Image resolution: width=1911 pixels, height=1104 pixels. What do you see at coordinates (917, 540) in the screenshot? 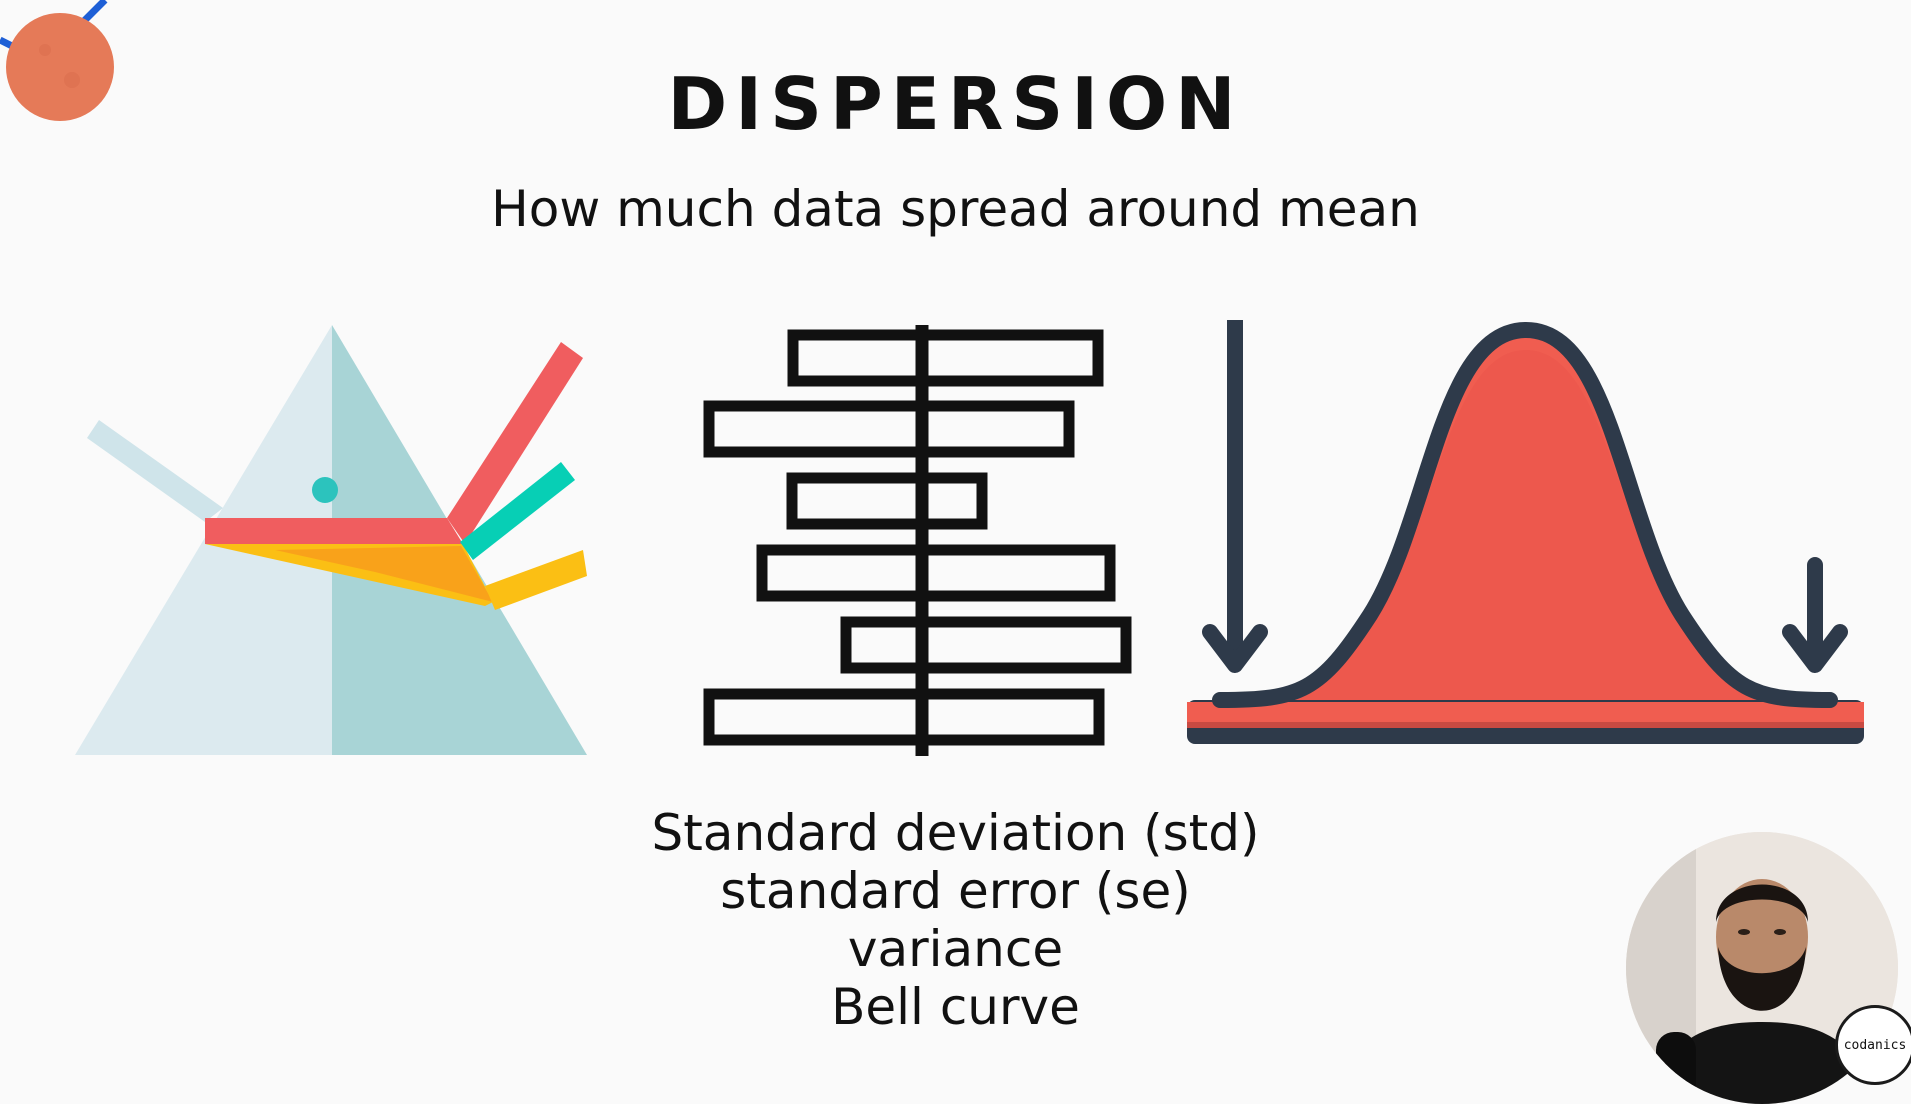
I see `boxplot-icon` at bounding box center [917, 540].